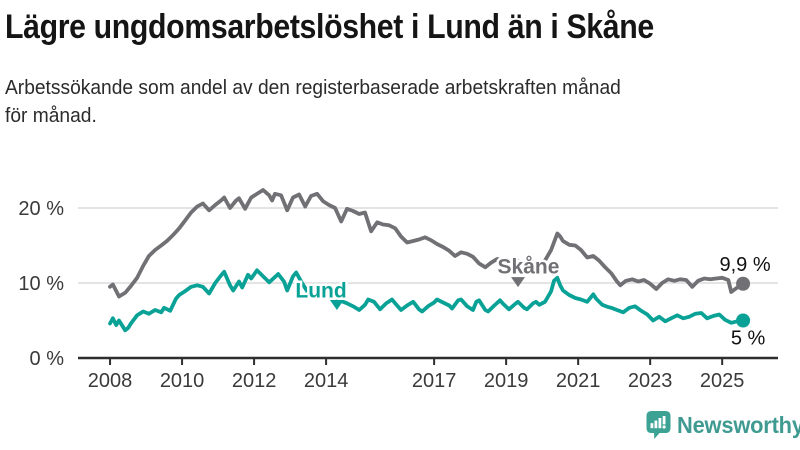  Describe the element at coordinates (182, 381) in the screenshot. I see `x-tick-label: 2010` at that location.